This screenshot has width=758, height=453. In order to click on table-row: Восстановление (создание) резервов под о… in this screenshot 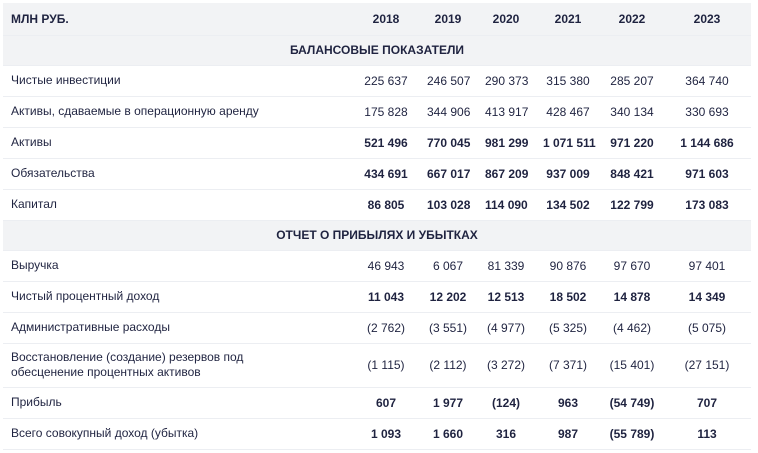, I will do `click(377, 365)`.